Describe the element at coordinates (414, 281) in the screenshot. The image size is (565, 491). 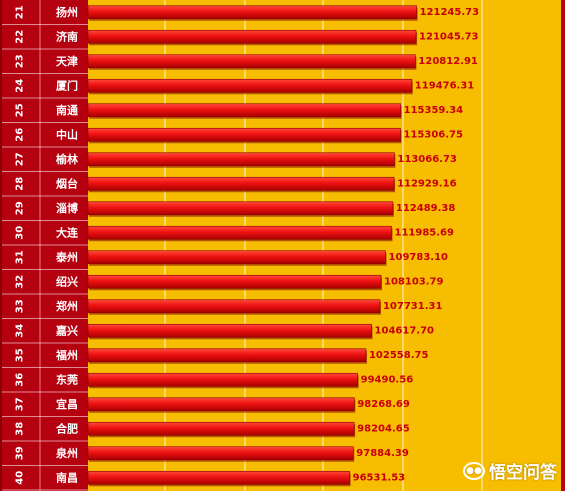
I see `value-label: 108103.79` at that location.